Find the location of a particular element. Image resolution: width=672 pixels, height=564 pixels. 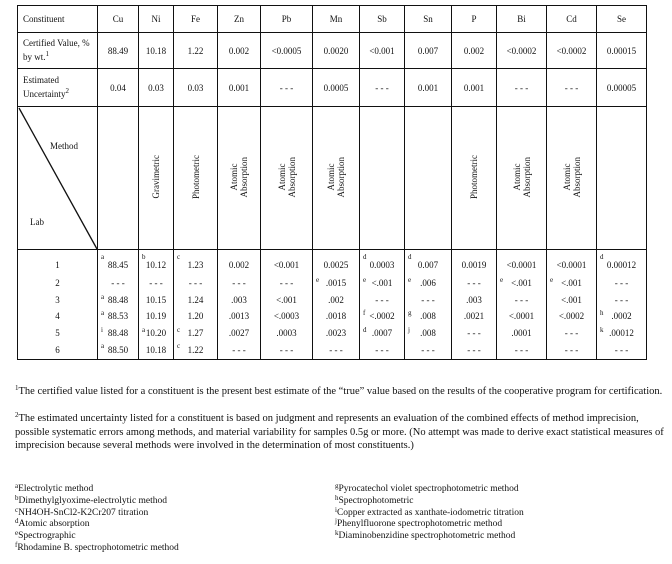

result-Zn: .0027 is located at coordinates (239, 332).